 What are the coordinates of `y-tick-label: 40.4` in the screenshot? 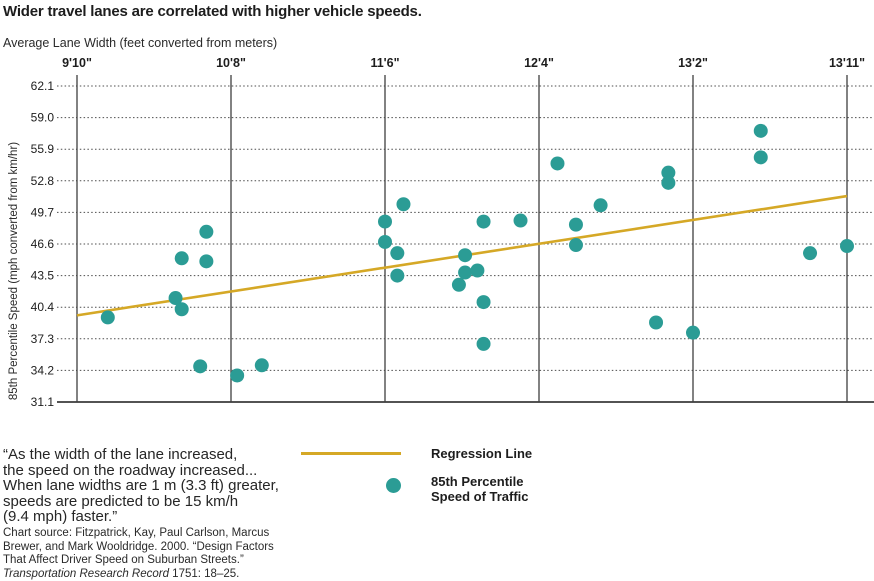 It's located at (43, 307).